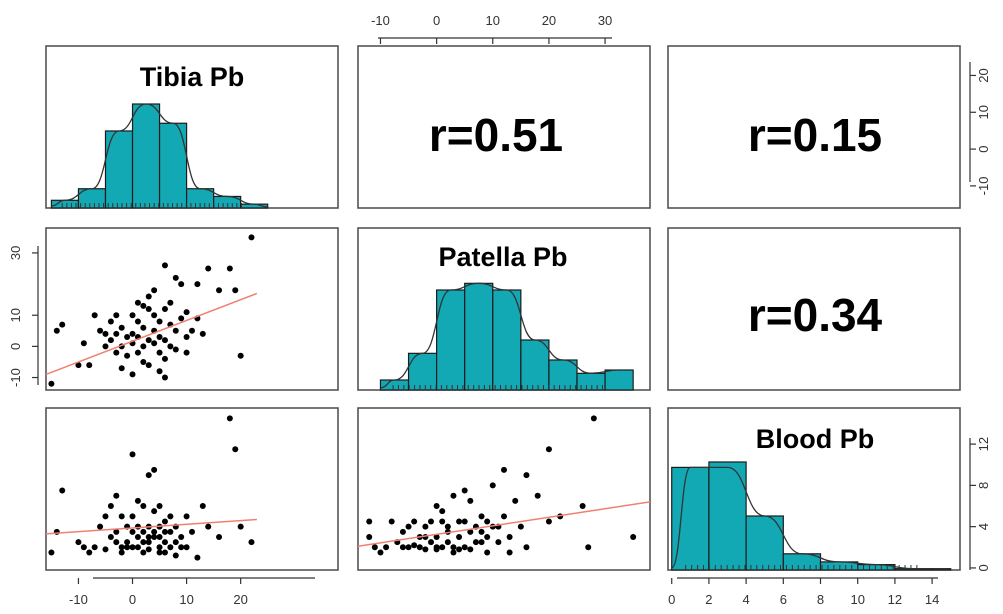 This screenshot has width=1003, height=614. What do you see at coordinates (983, 485) in the screenshot?
I see `right-axis-tick-label: 8` at bounding box center [983, 485].